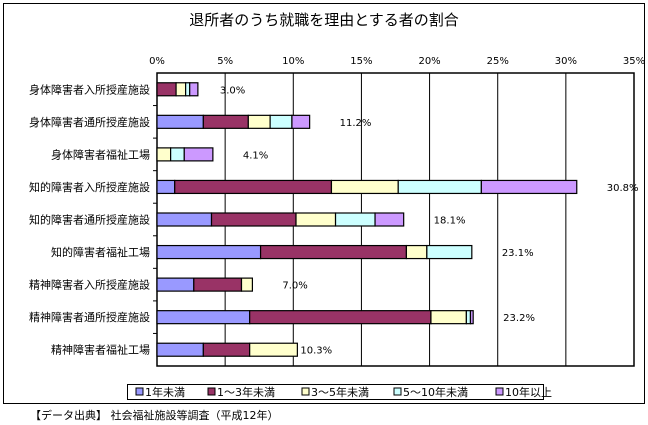 This screenshot has height=425, width=648. I want to click on total-label: 4.1%, so click(255, 155).